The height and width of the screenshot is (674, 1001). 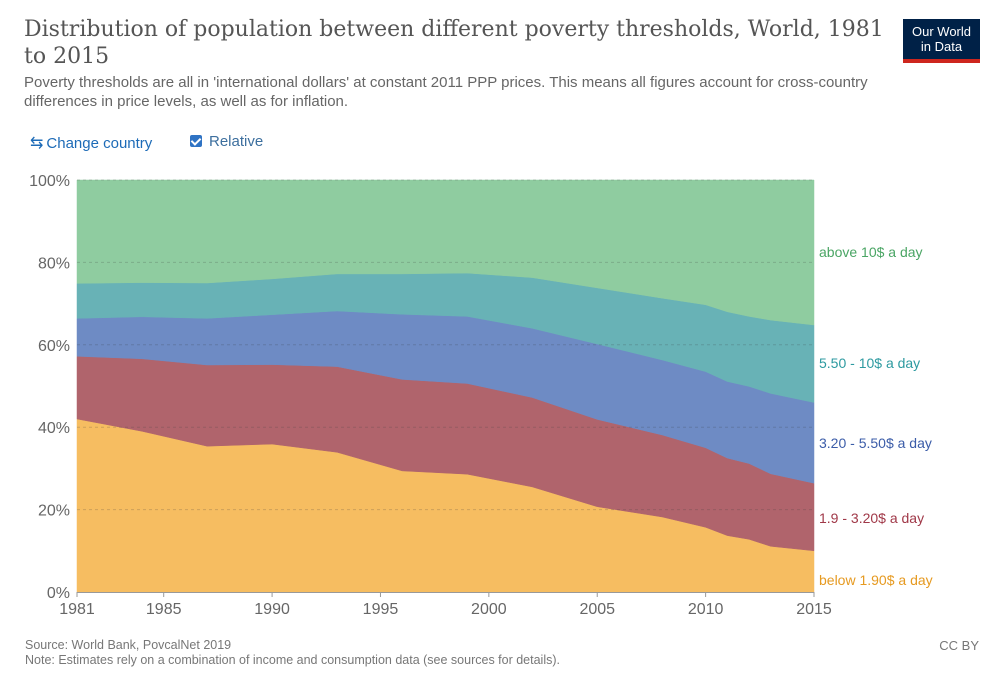 What do you see at coordinates (941, 46) in the screenshot?
I see `logo-line-2: in Data` at bounding box center [941, 46].